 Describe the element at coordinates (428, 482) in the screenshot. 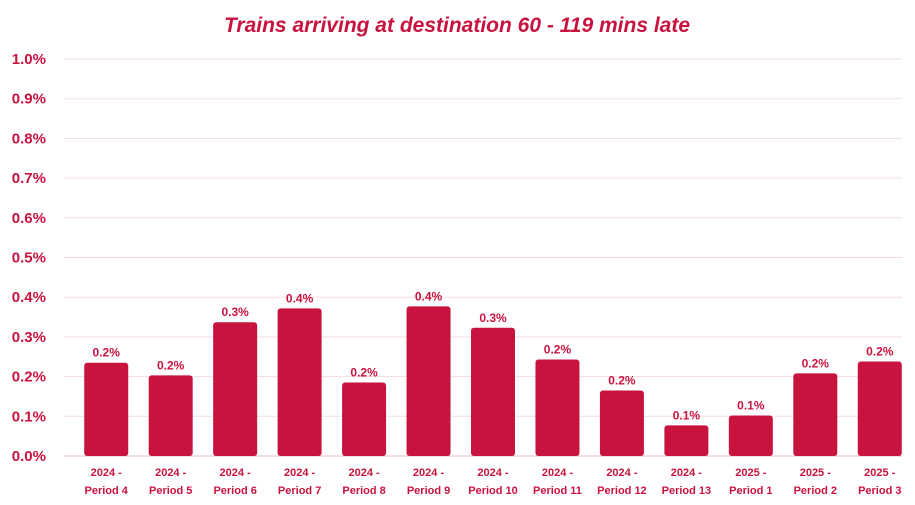

I see `x-tick-label: 2024 -Period 9` at that location.